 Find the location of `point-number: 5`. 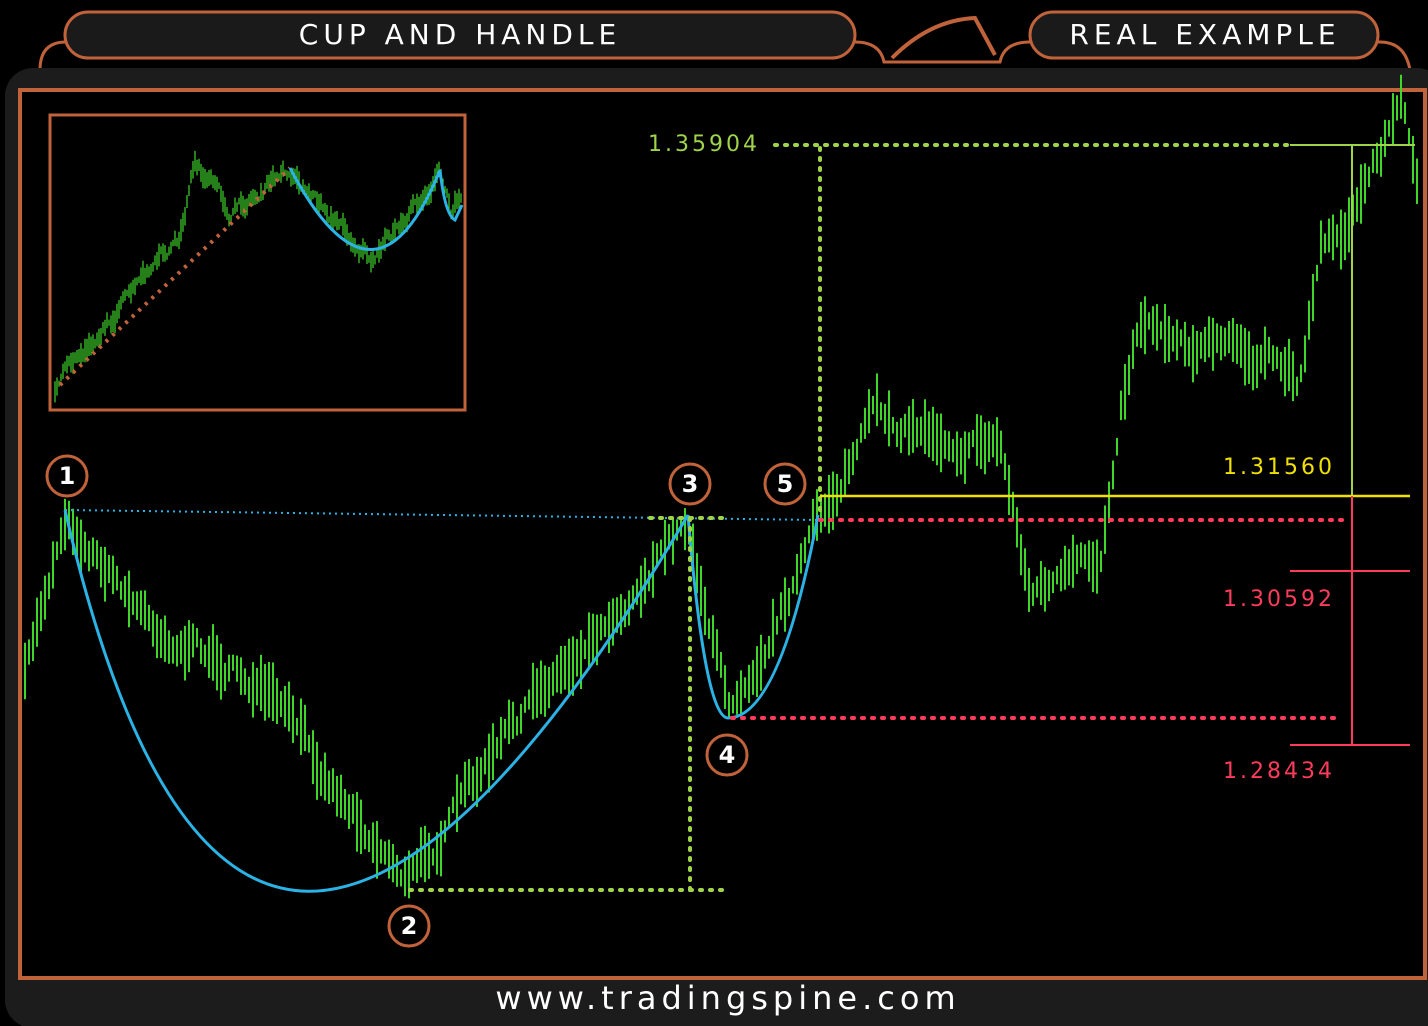

point-number: 5 is located at coordinates (785, 484).